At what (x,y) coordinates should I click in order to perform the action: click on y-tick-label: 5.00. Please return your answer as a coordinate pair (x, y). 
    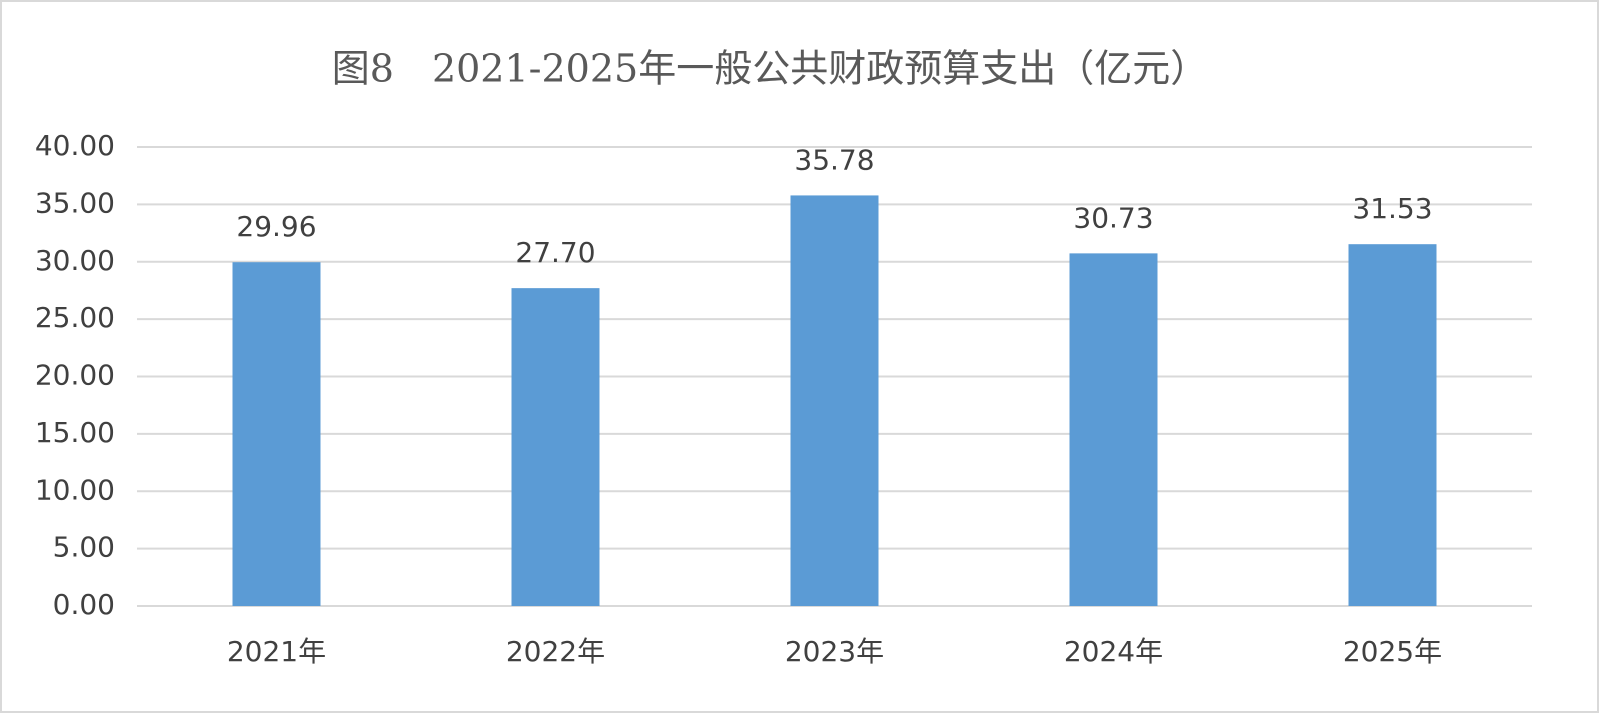
    Looking at the image, I should click on (84, 547).